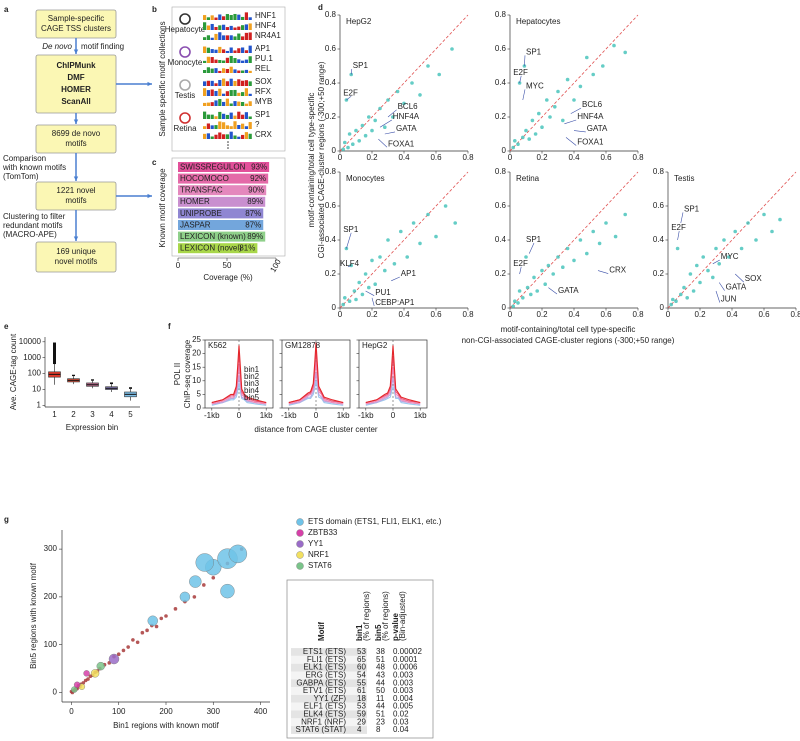  What do you see at coordinates (154, 162) in the screenshot?
I see `panel-letter: c` at bounding box center [154, 162].